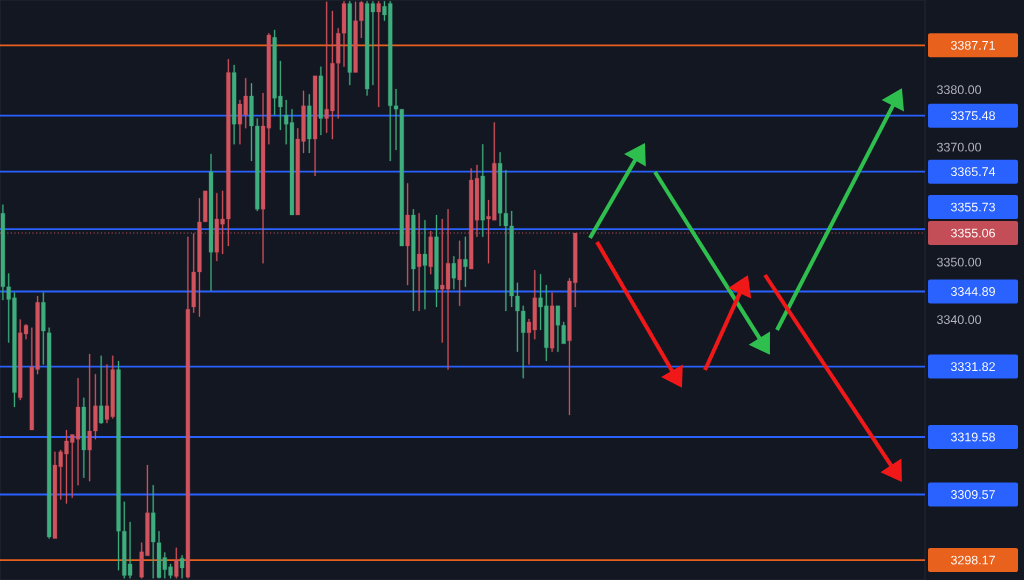 The height and width of the screenshot is (580, 1024). I want to click on y-tick-label: 3370.00, so click(959, 147).